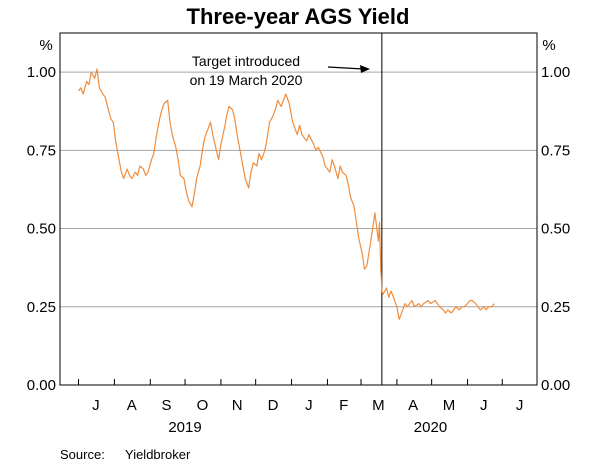 This screenshot has width=597, height=465. I want to click on source-value: Yieldbroker, so click(158, 454).